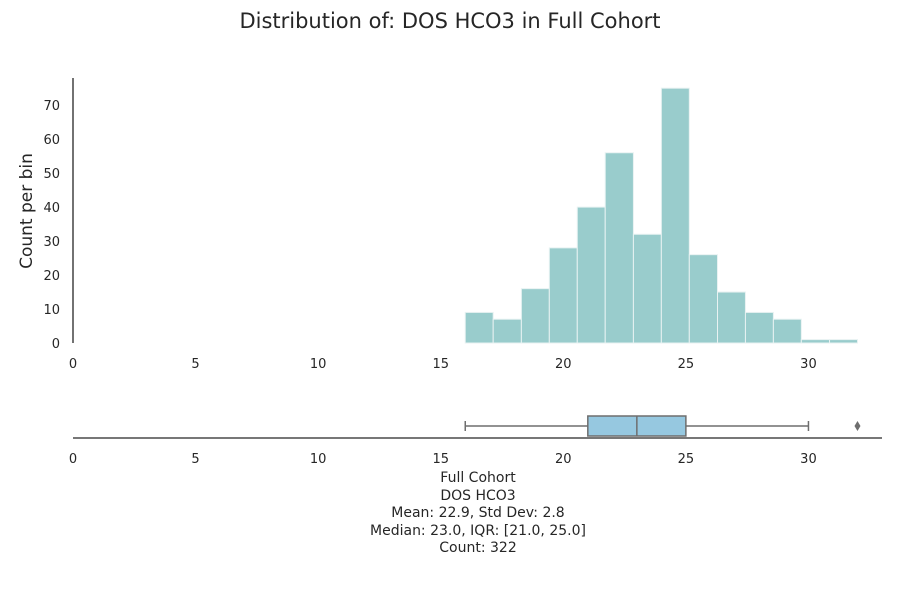 Image resolution: width=900 pixels, height=600 pixels. I want to click on boxplot-plot: 0 5 10 15 20 25 30, so click(475, 441).